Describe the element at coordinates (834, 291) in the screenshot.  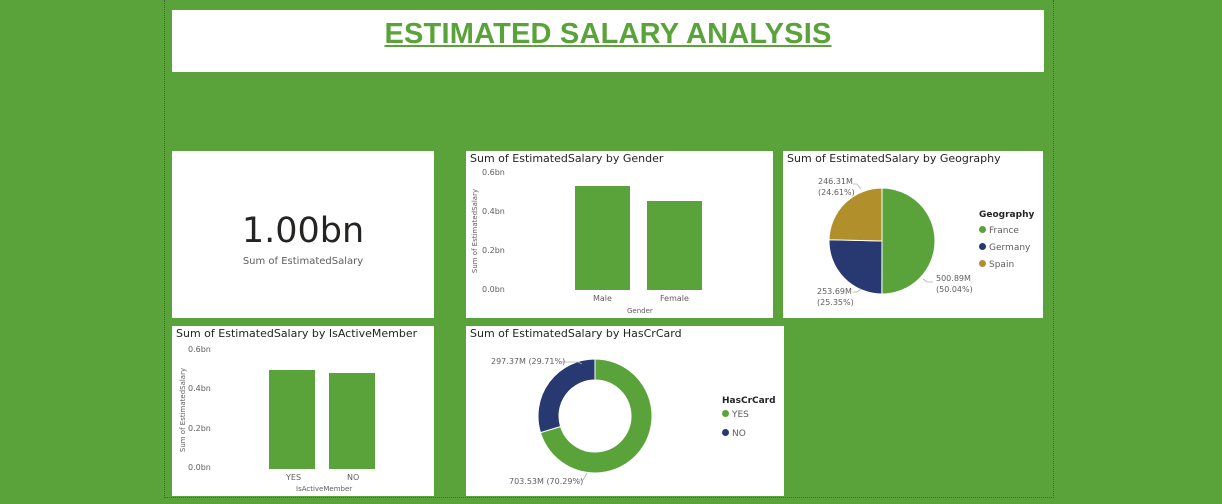
I see `germany-value: 253.69M` at that location.